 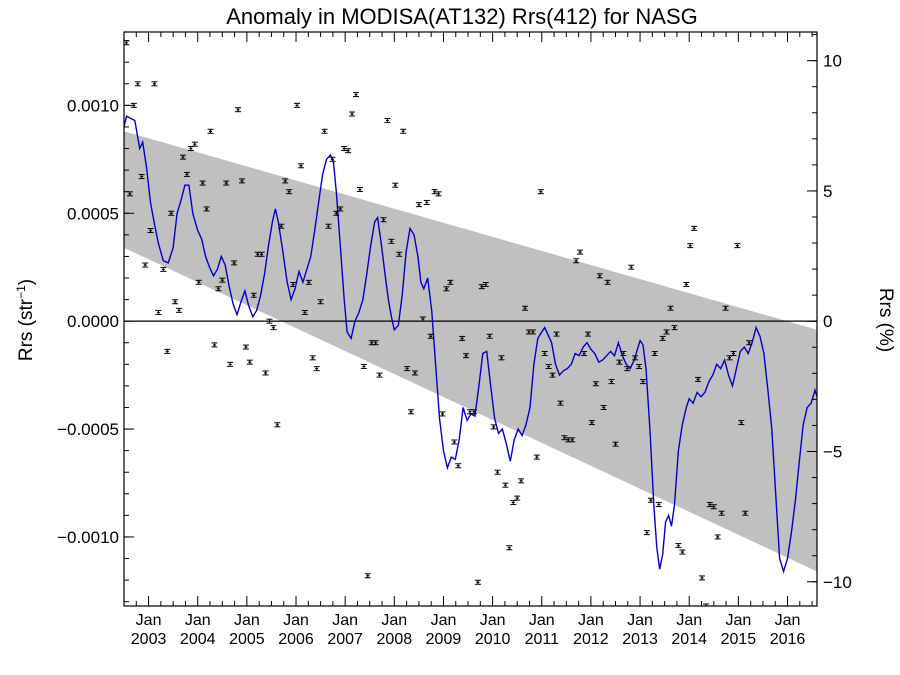 What do you see at coordinates (885, 320) in the screenshot?
I see `y-axis-right-label: Rrs (%)` at bounding box center [885, 320].